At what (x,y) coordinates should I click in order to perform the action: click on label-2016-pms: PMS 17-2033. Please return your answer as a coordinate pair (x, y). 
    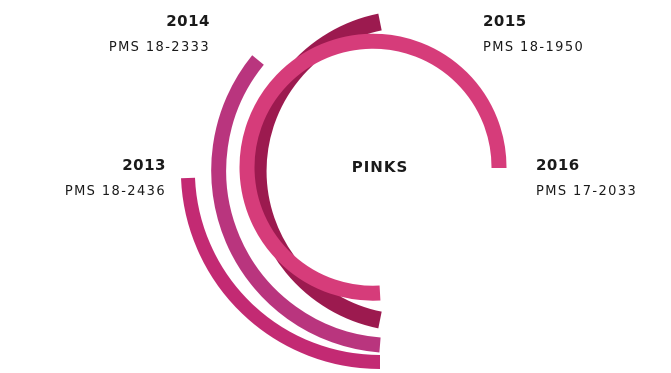
    Looking at the image, I should click on (586, 191).